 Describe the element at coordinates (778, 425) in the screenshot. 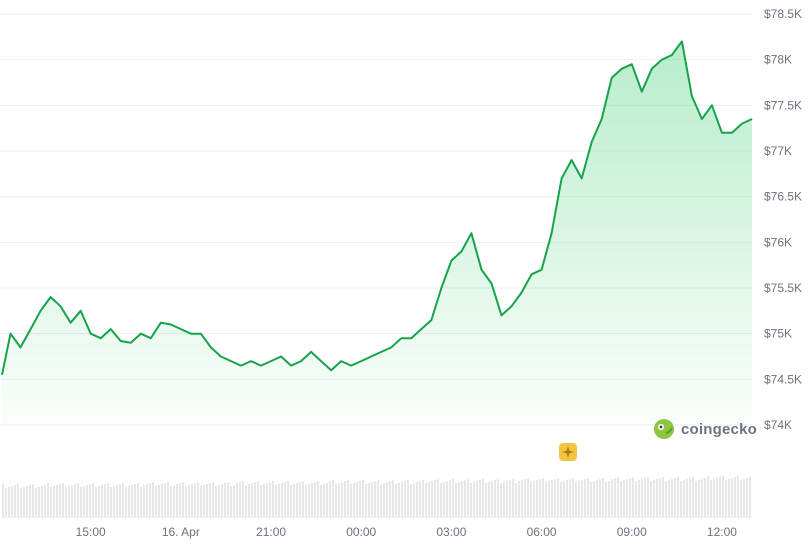

I see `y-tick-label: $74K` at that location.